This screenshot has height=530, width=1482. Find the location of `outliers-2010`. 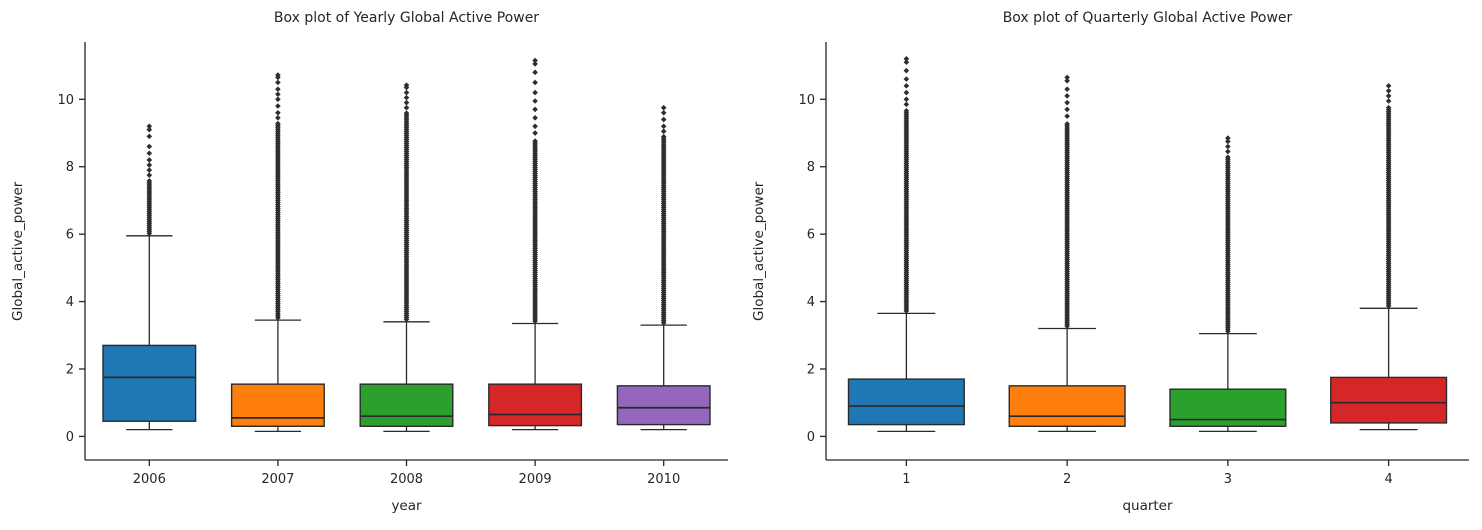

outliers-2010 is located at coordinates (663, 215).